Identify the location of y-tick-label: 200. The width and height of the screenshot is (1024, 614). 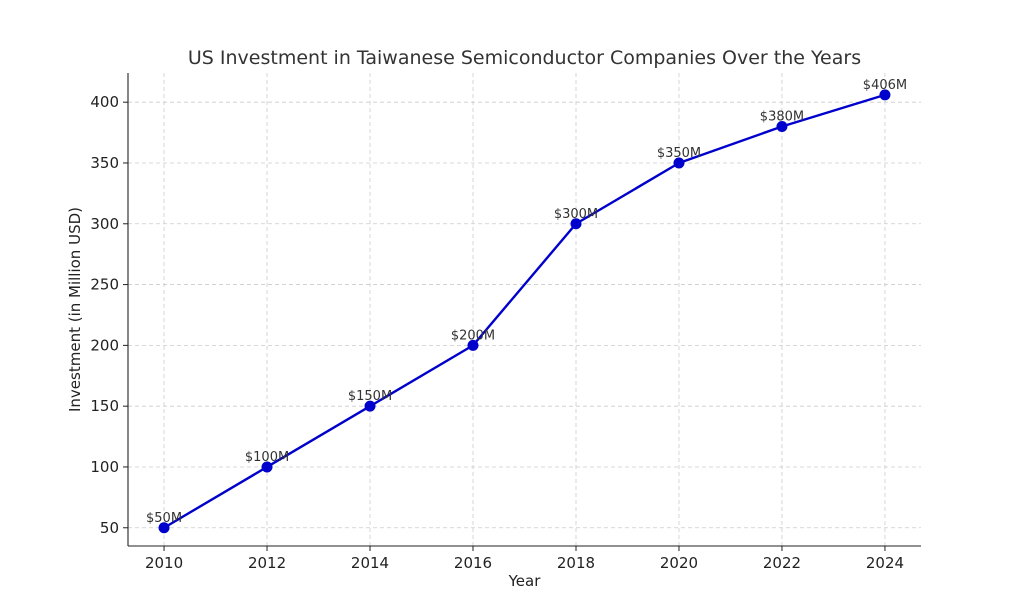
(104, 345).